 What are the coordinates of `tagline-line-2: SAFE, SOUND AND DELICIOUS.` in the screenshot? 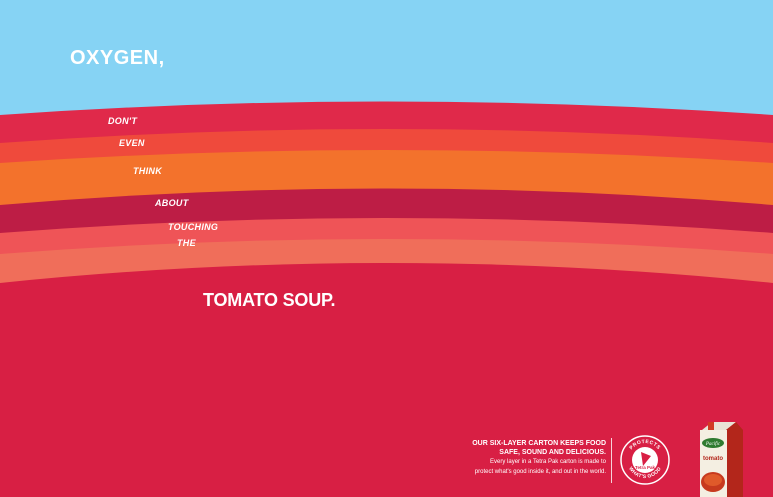 It's located at (552, 452).